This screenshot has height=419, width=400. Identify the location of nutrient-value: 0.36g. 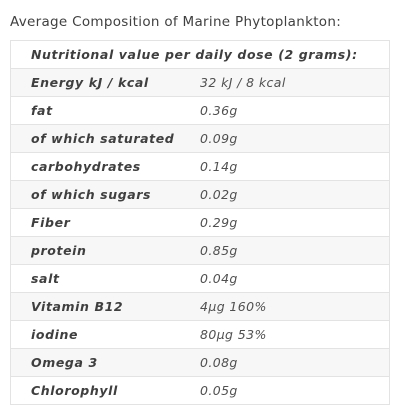
(295, 110).